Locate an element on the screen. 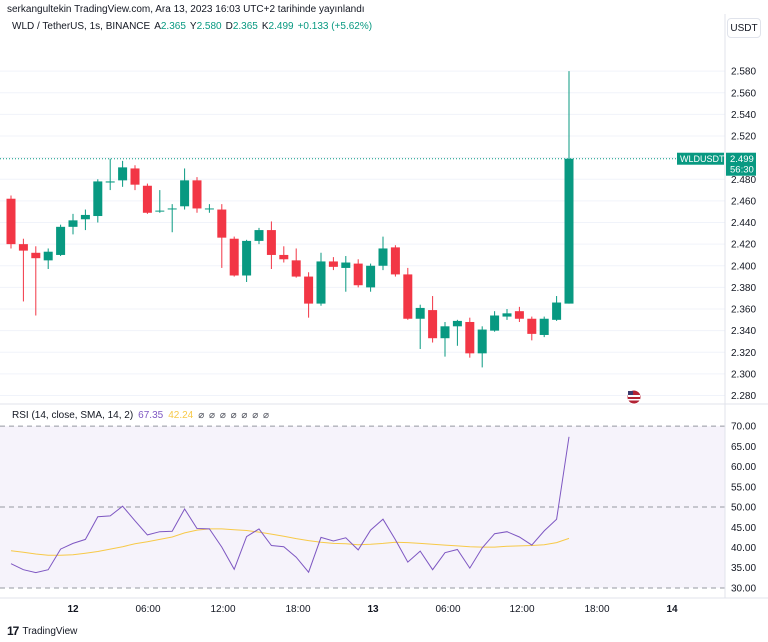 The image size is (768, 642). open-value: 2.365 is located at coordinates (173, 26).